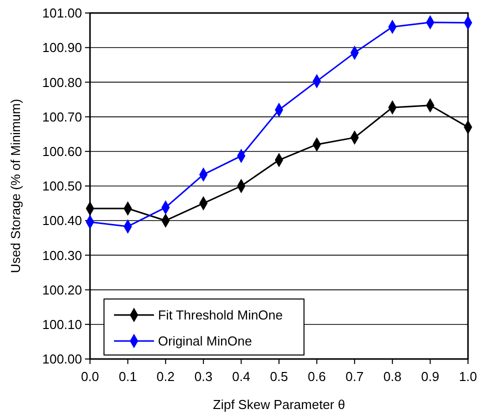 This screenshot has width=487, height=419. Describe the element at coordinates (203, 376) in the screenshot. I see `x-tick-label: 0.3` at that location.